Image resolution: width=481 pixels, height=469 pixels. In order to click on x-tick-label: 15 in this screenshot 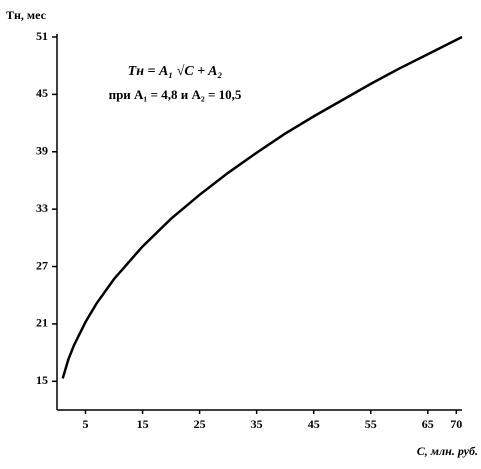, I will do `click(143, 424)`.